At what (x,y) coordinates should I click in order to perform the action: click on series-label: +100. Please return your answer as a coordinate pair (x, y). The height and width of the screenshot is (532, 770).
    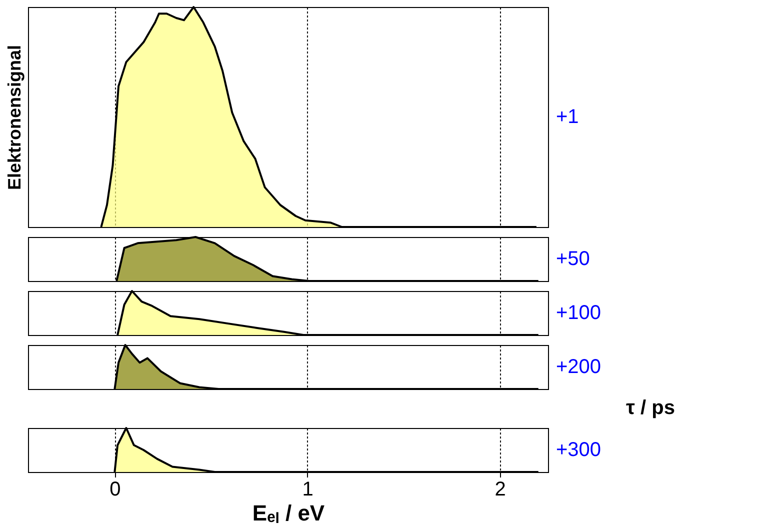
    Looking at the image, I should click on (579, 313).